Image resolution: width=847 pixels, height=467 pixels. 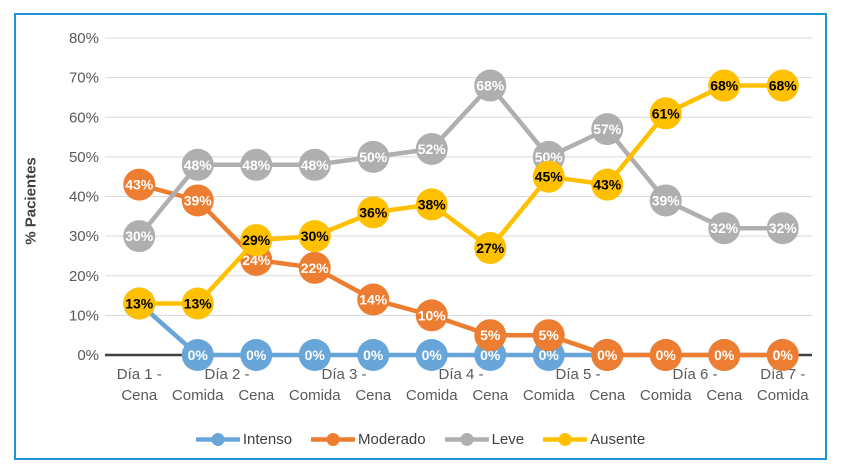 I want to click on x-tick-day-label: Día 2 -, so click(x=226, y=374).